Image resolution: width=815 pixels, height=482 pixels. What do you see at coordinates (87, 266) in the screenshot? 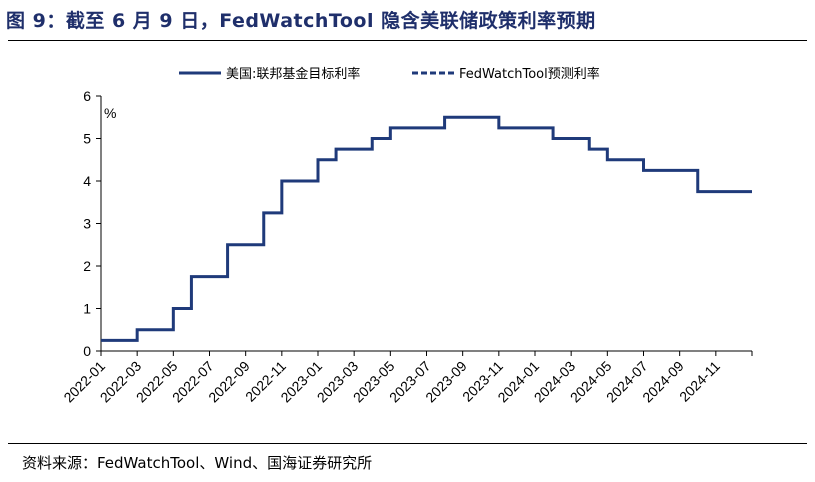
I see `y-tick-label: 2` at bounding box center [87, 266].